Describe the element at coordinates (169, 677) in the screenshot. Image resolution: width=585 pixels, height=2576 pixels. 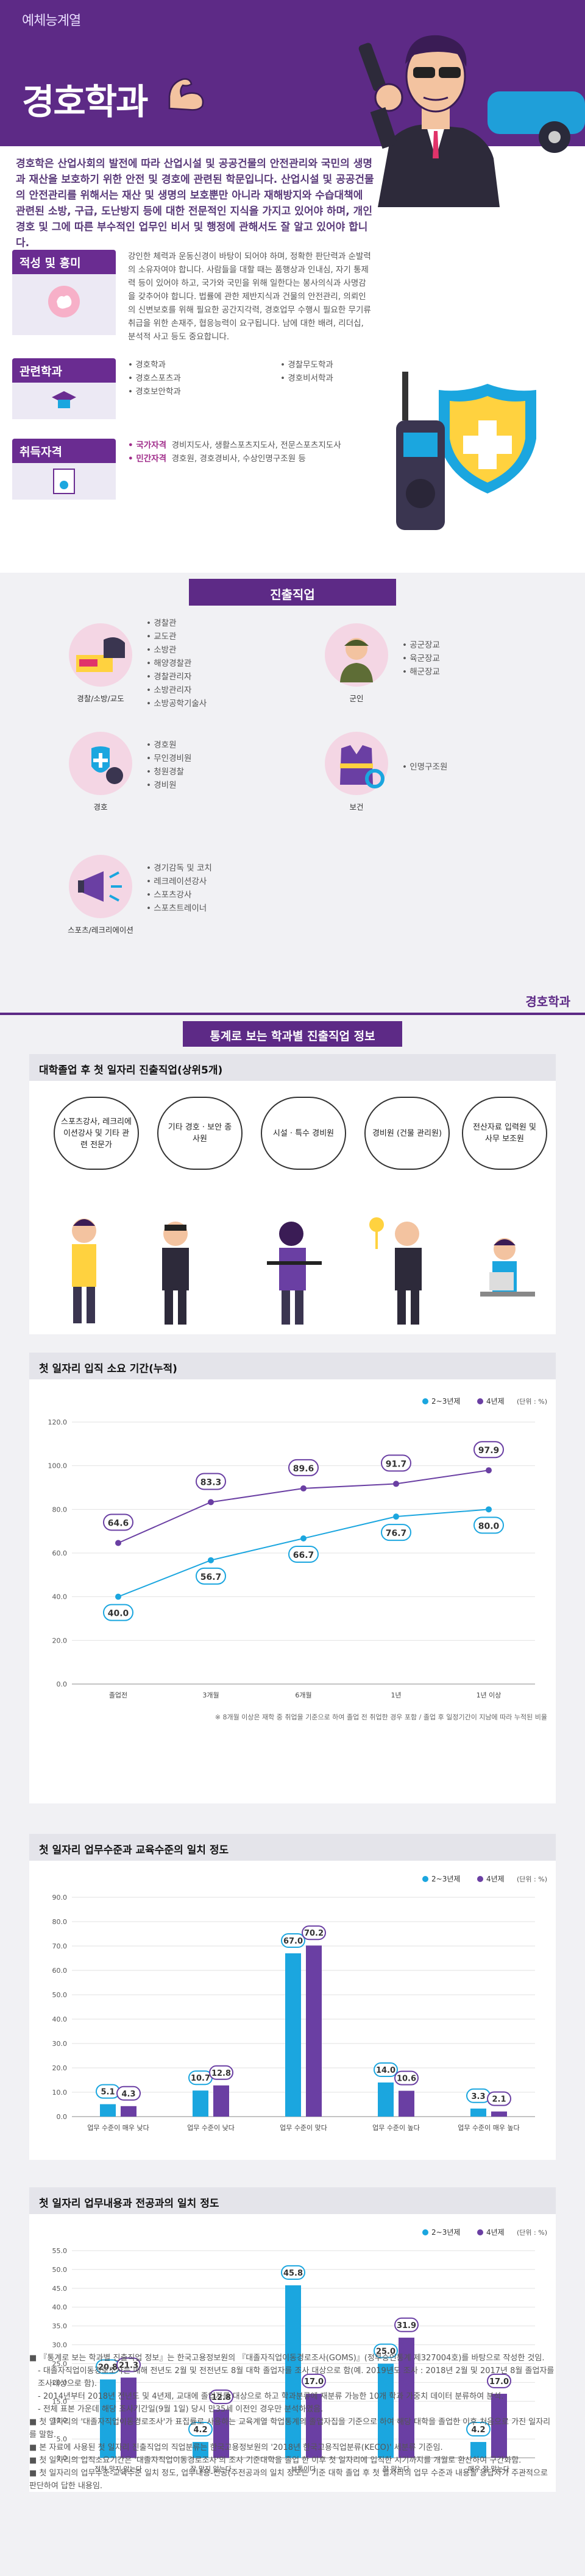
I see `career-item: • 경찰관리자` at that location.